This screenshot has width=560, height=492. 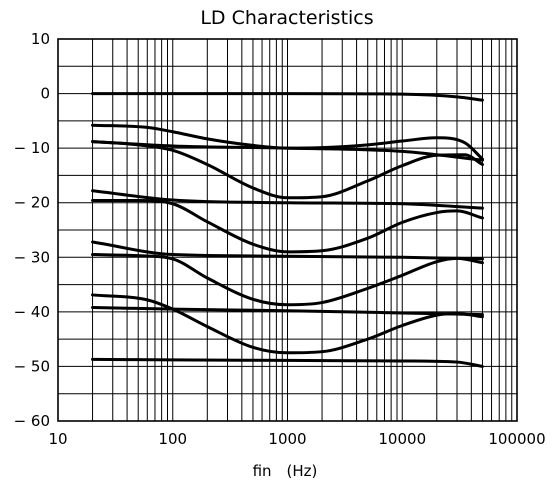 I want to click on y-tick-label: − 20, so click(x=32, y=203).